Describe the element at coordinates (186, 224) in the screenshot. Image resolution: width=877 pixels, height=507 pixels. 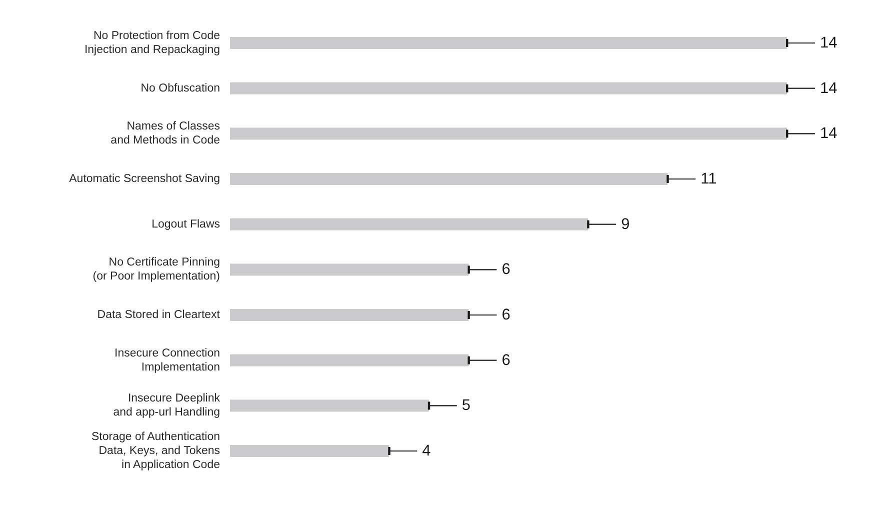
I see `y-tick-label: Logout Flaws` at that location.